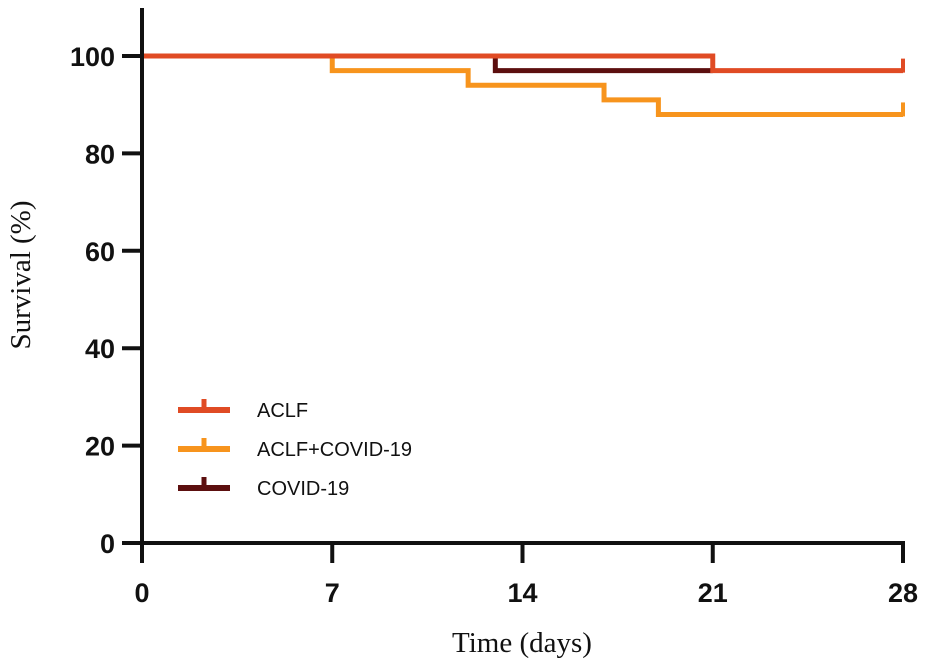 The image size is (928, 671). Describe the element at coordinates (334, 450) in the screenshot. I see `legend-label: ACLF+COVID-19` at that location.